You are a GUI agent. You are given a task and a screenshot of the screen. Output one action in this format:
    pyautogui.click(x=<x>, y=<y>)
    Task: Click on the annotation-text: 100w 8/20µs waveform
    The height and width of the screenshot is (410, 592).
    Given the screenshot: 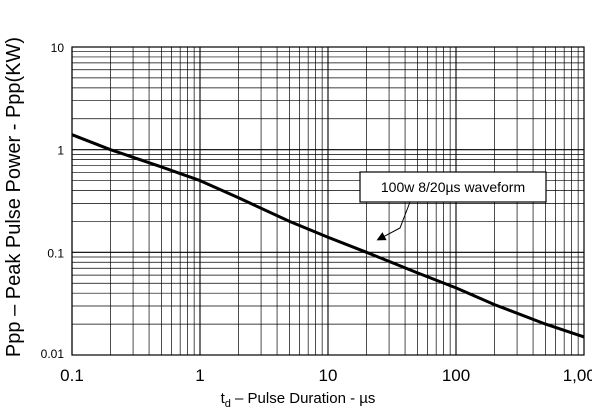 What is the action you would take?
    pyautogui.click(x=453, y=187)
    